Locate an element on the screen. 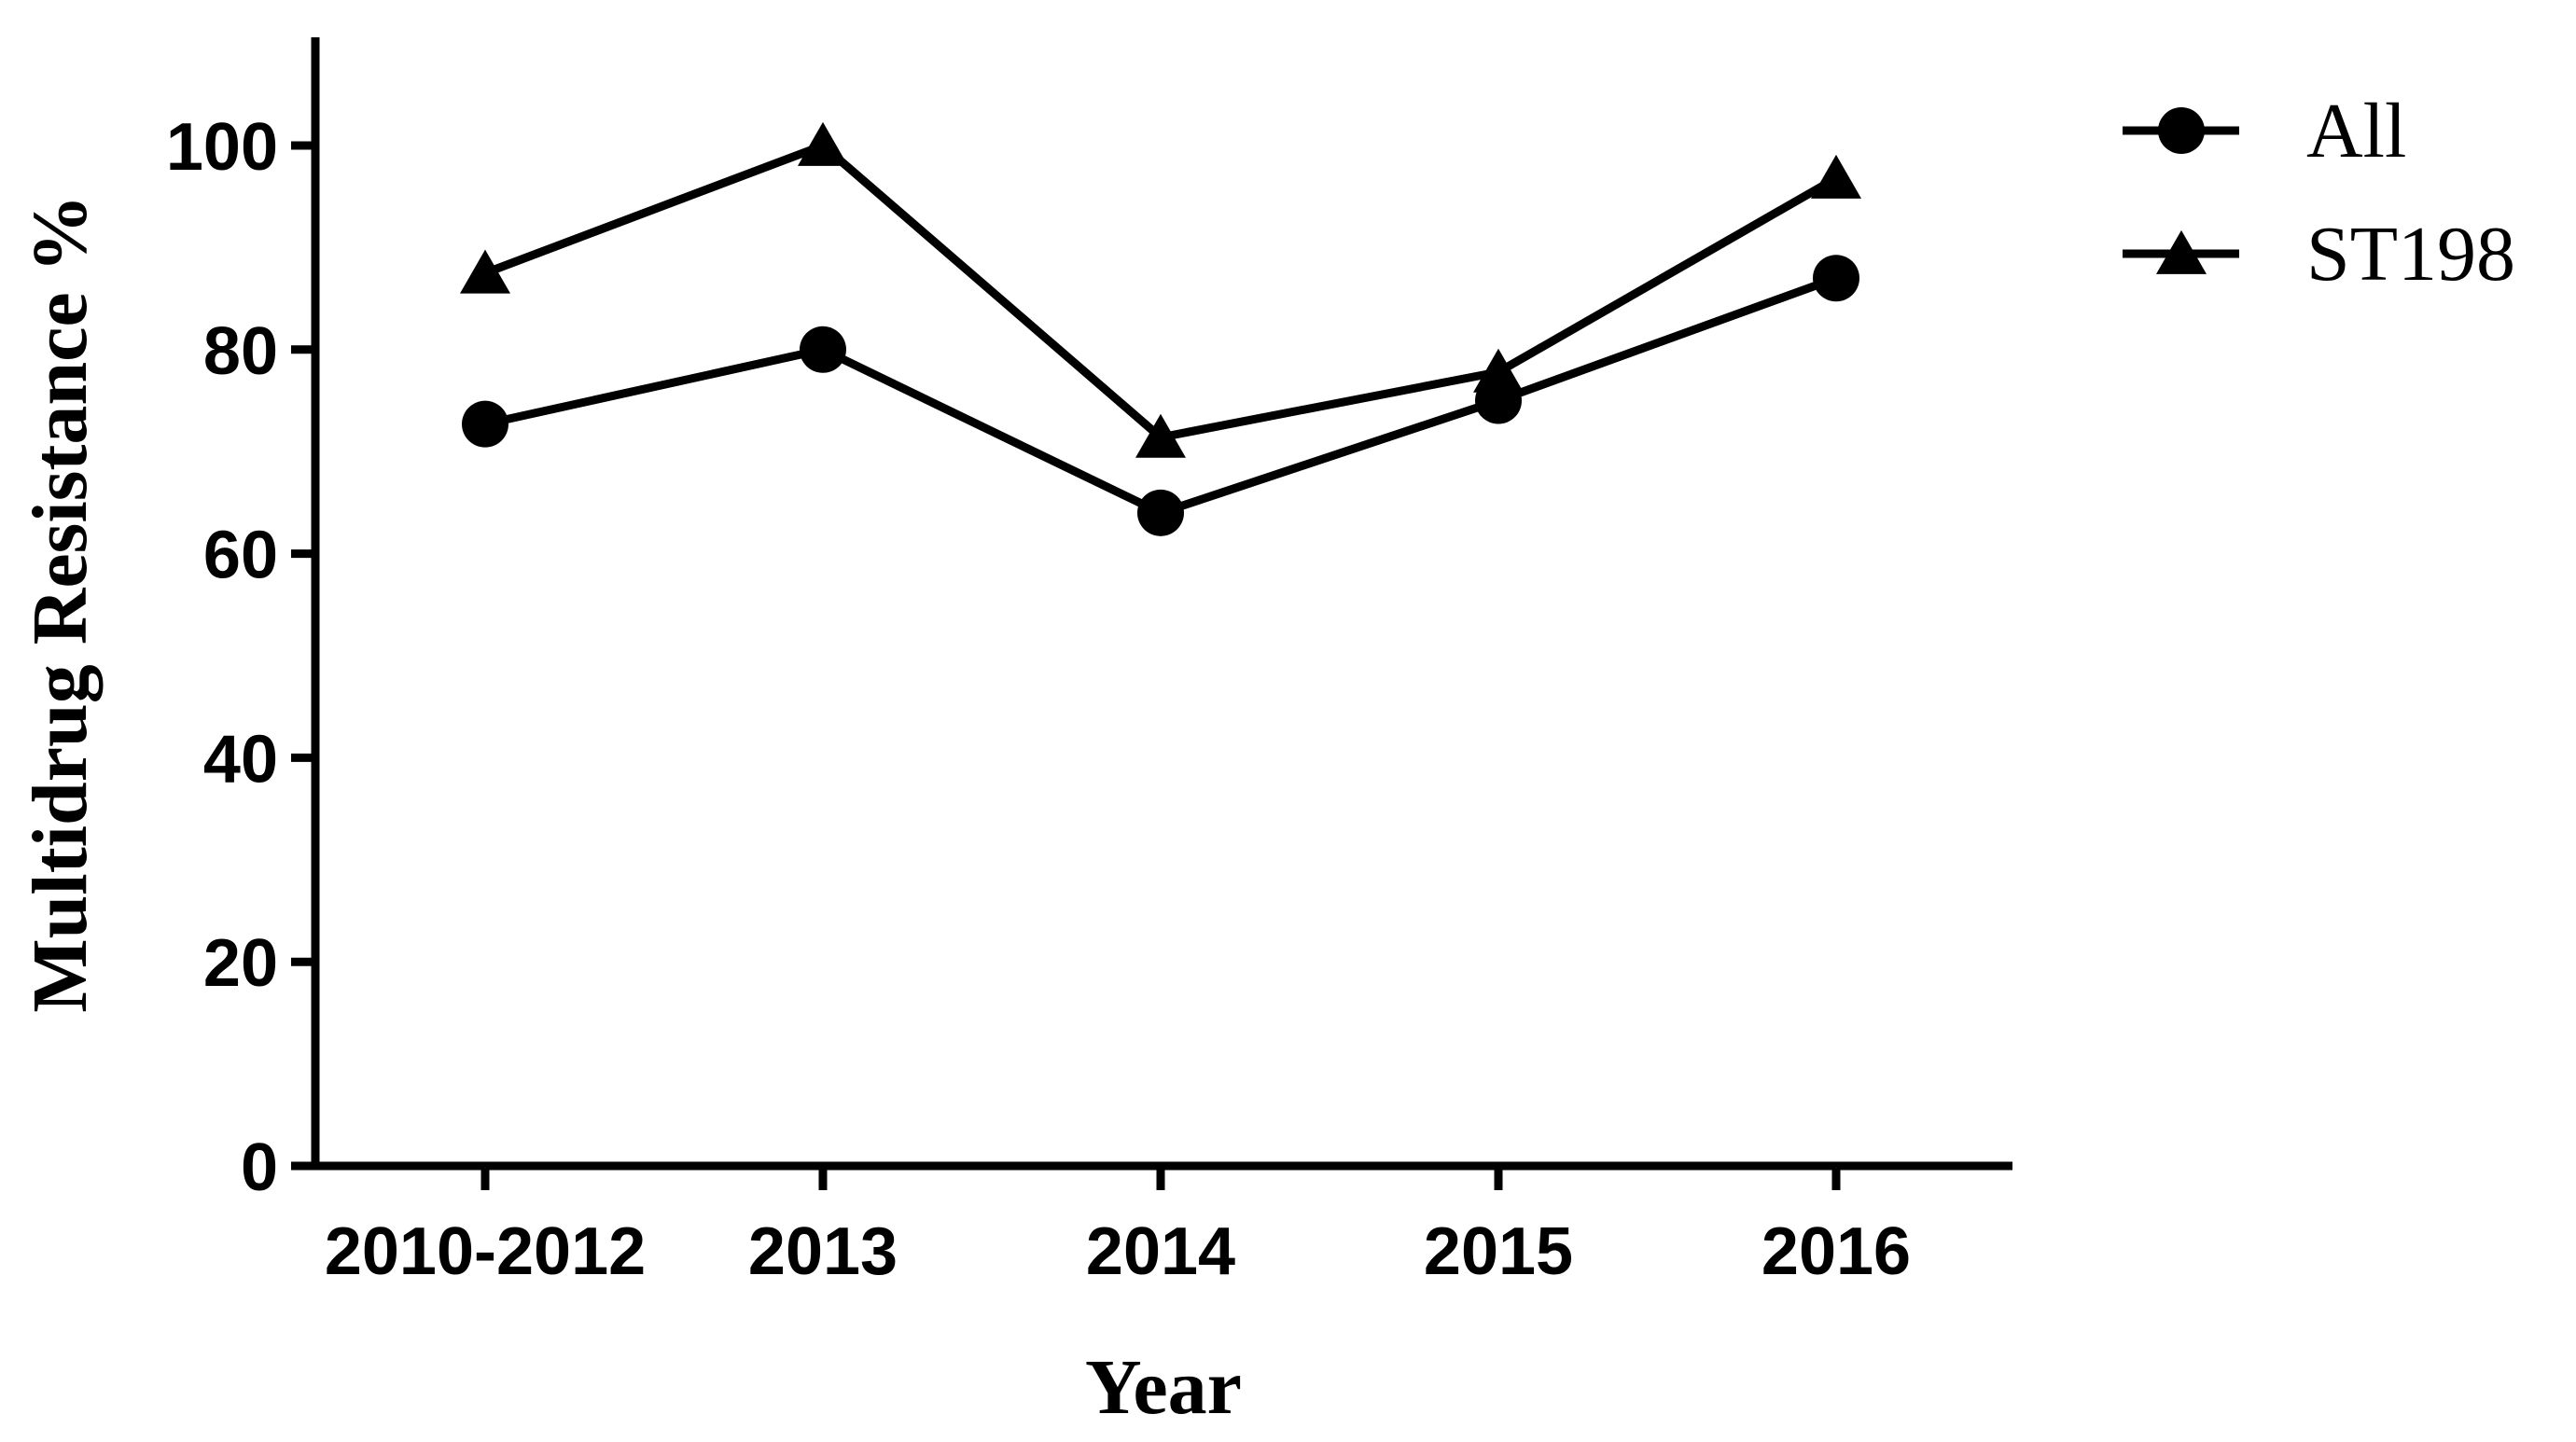  x-tick-label: 2016 is located at coordinates (1836, 1251).